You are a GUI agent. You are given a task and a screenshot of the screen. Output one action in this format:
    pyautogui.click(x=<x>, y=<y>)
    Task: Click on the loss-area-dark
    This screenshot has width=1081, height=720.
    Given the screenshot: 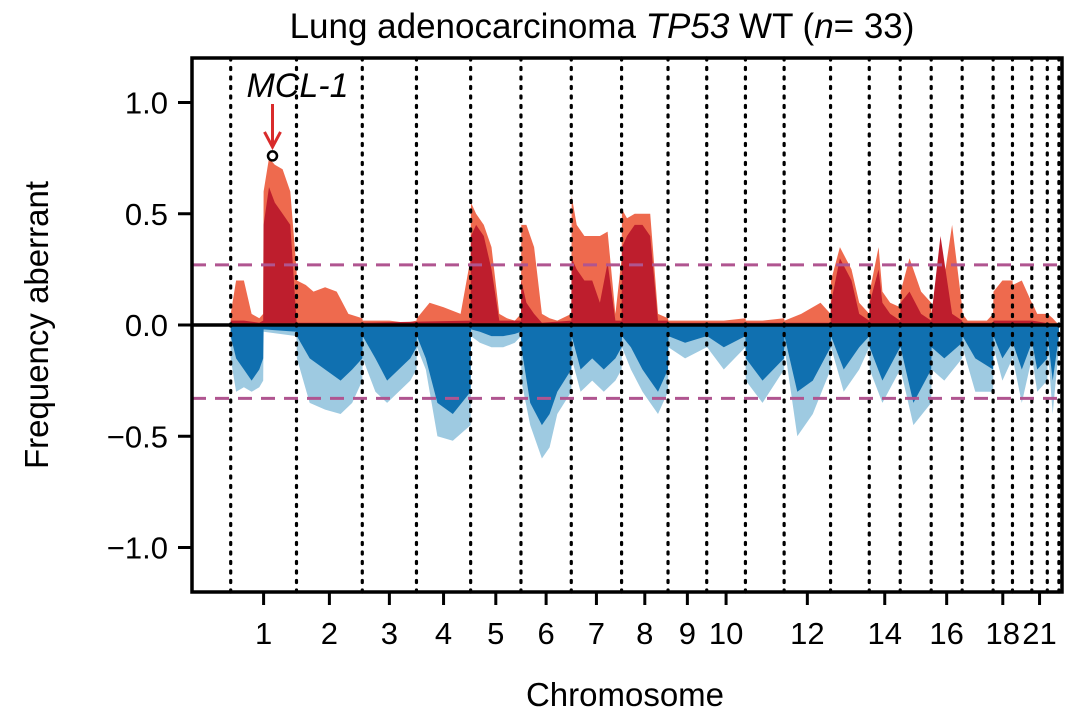 What is the action you would take?
    pyautogui.click(x=644, y=375)
    